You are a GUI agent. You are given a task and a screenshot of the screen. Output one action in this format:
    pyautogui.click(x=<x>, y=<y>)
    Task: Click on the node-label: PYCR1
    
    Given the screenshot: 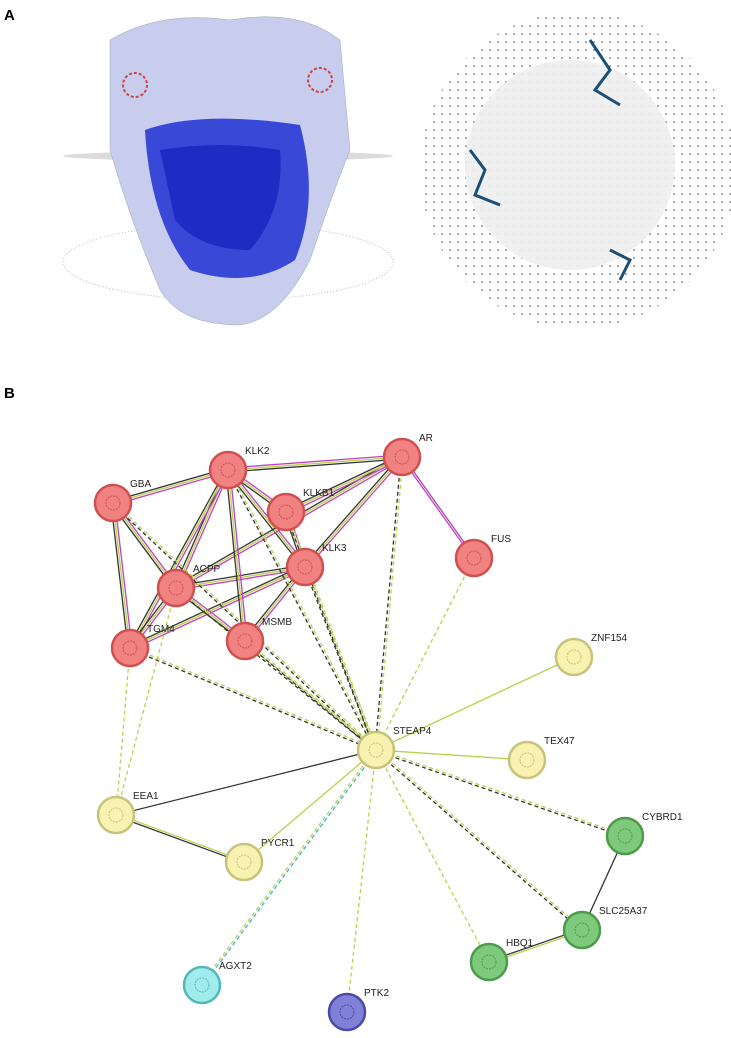 What is the action you would take?
    pyautogui.click(x=278, y=843)
    